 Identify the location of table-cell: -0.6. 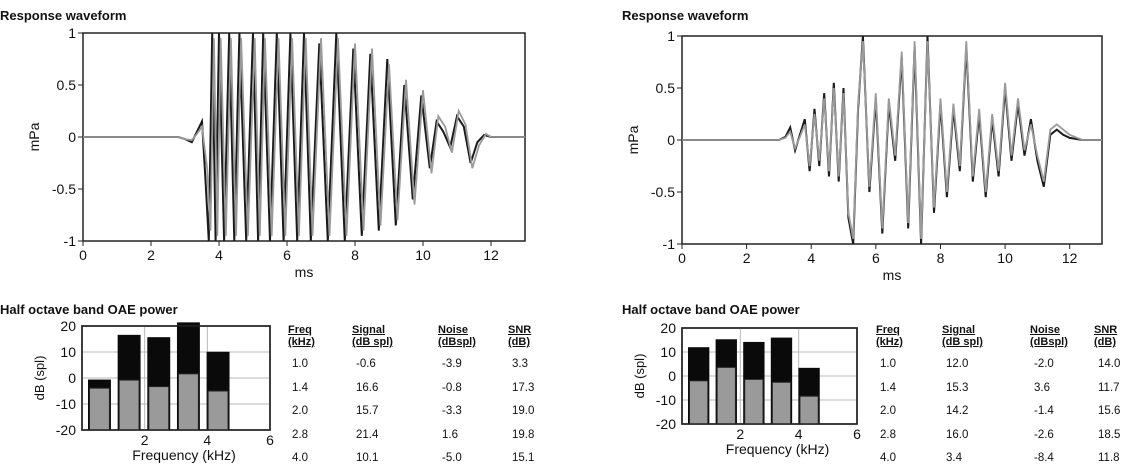
(366, 364).